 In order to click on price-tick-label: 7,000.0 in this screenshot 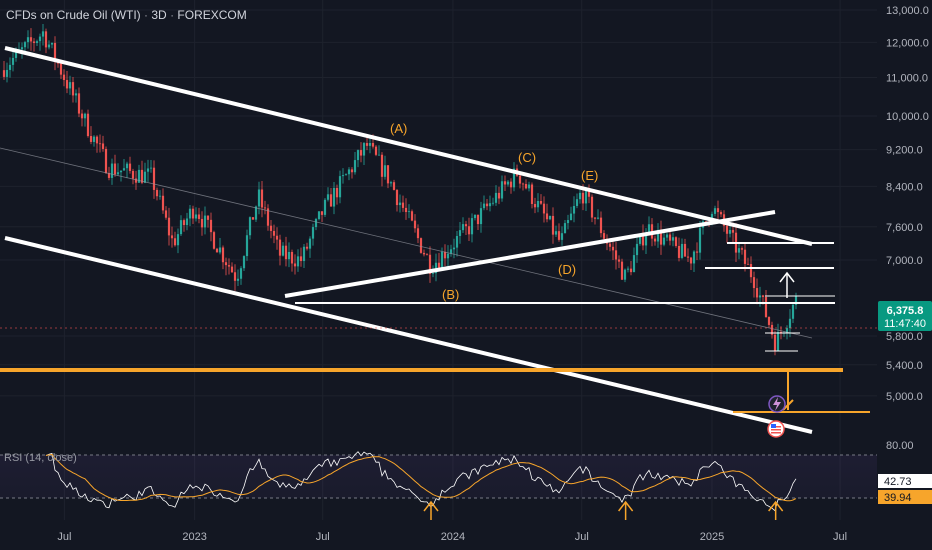, I will do `click(904, 261)`.